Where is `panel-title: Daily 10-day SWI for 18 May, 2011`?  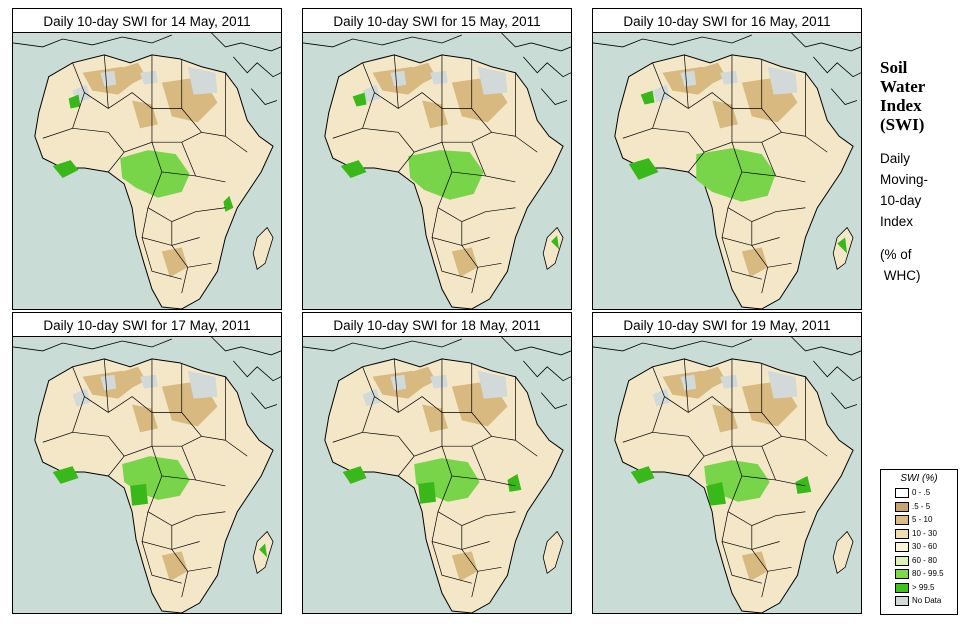 panel-title: Daily 10-day SWI for 18 May, 2011 is located at coordinates (437, 324).